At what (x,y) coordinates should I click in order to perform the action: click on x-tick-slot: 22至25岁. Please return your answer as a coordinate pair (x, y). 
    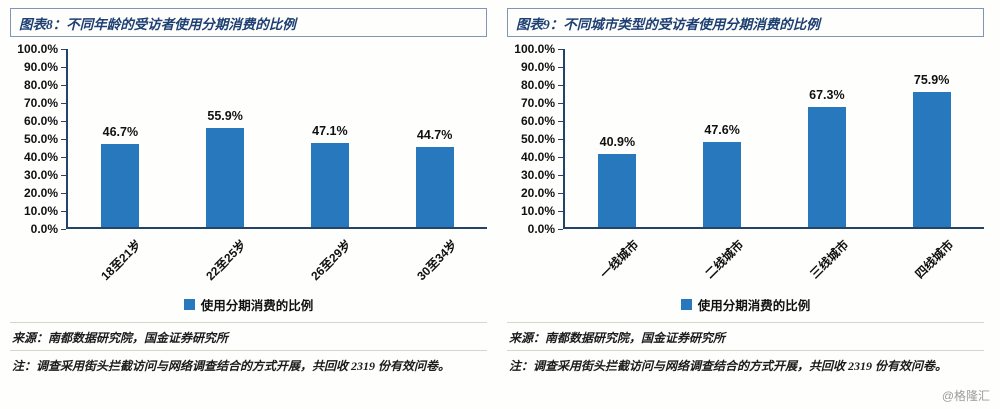
    Looking at the image, I should click on (223, 262).